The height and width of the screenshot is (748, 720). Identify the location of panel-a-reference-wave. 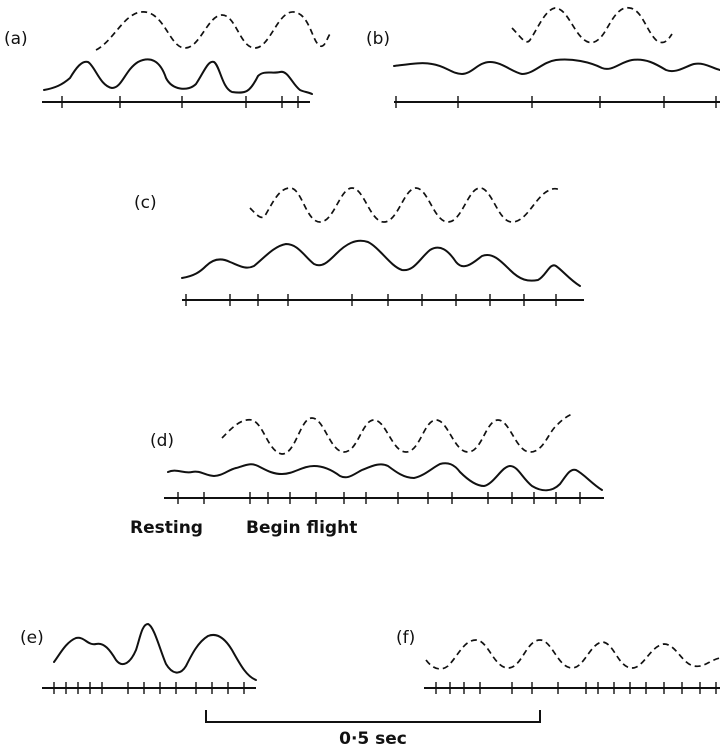
(213, 31).